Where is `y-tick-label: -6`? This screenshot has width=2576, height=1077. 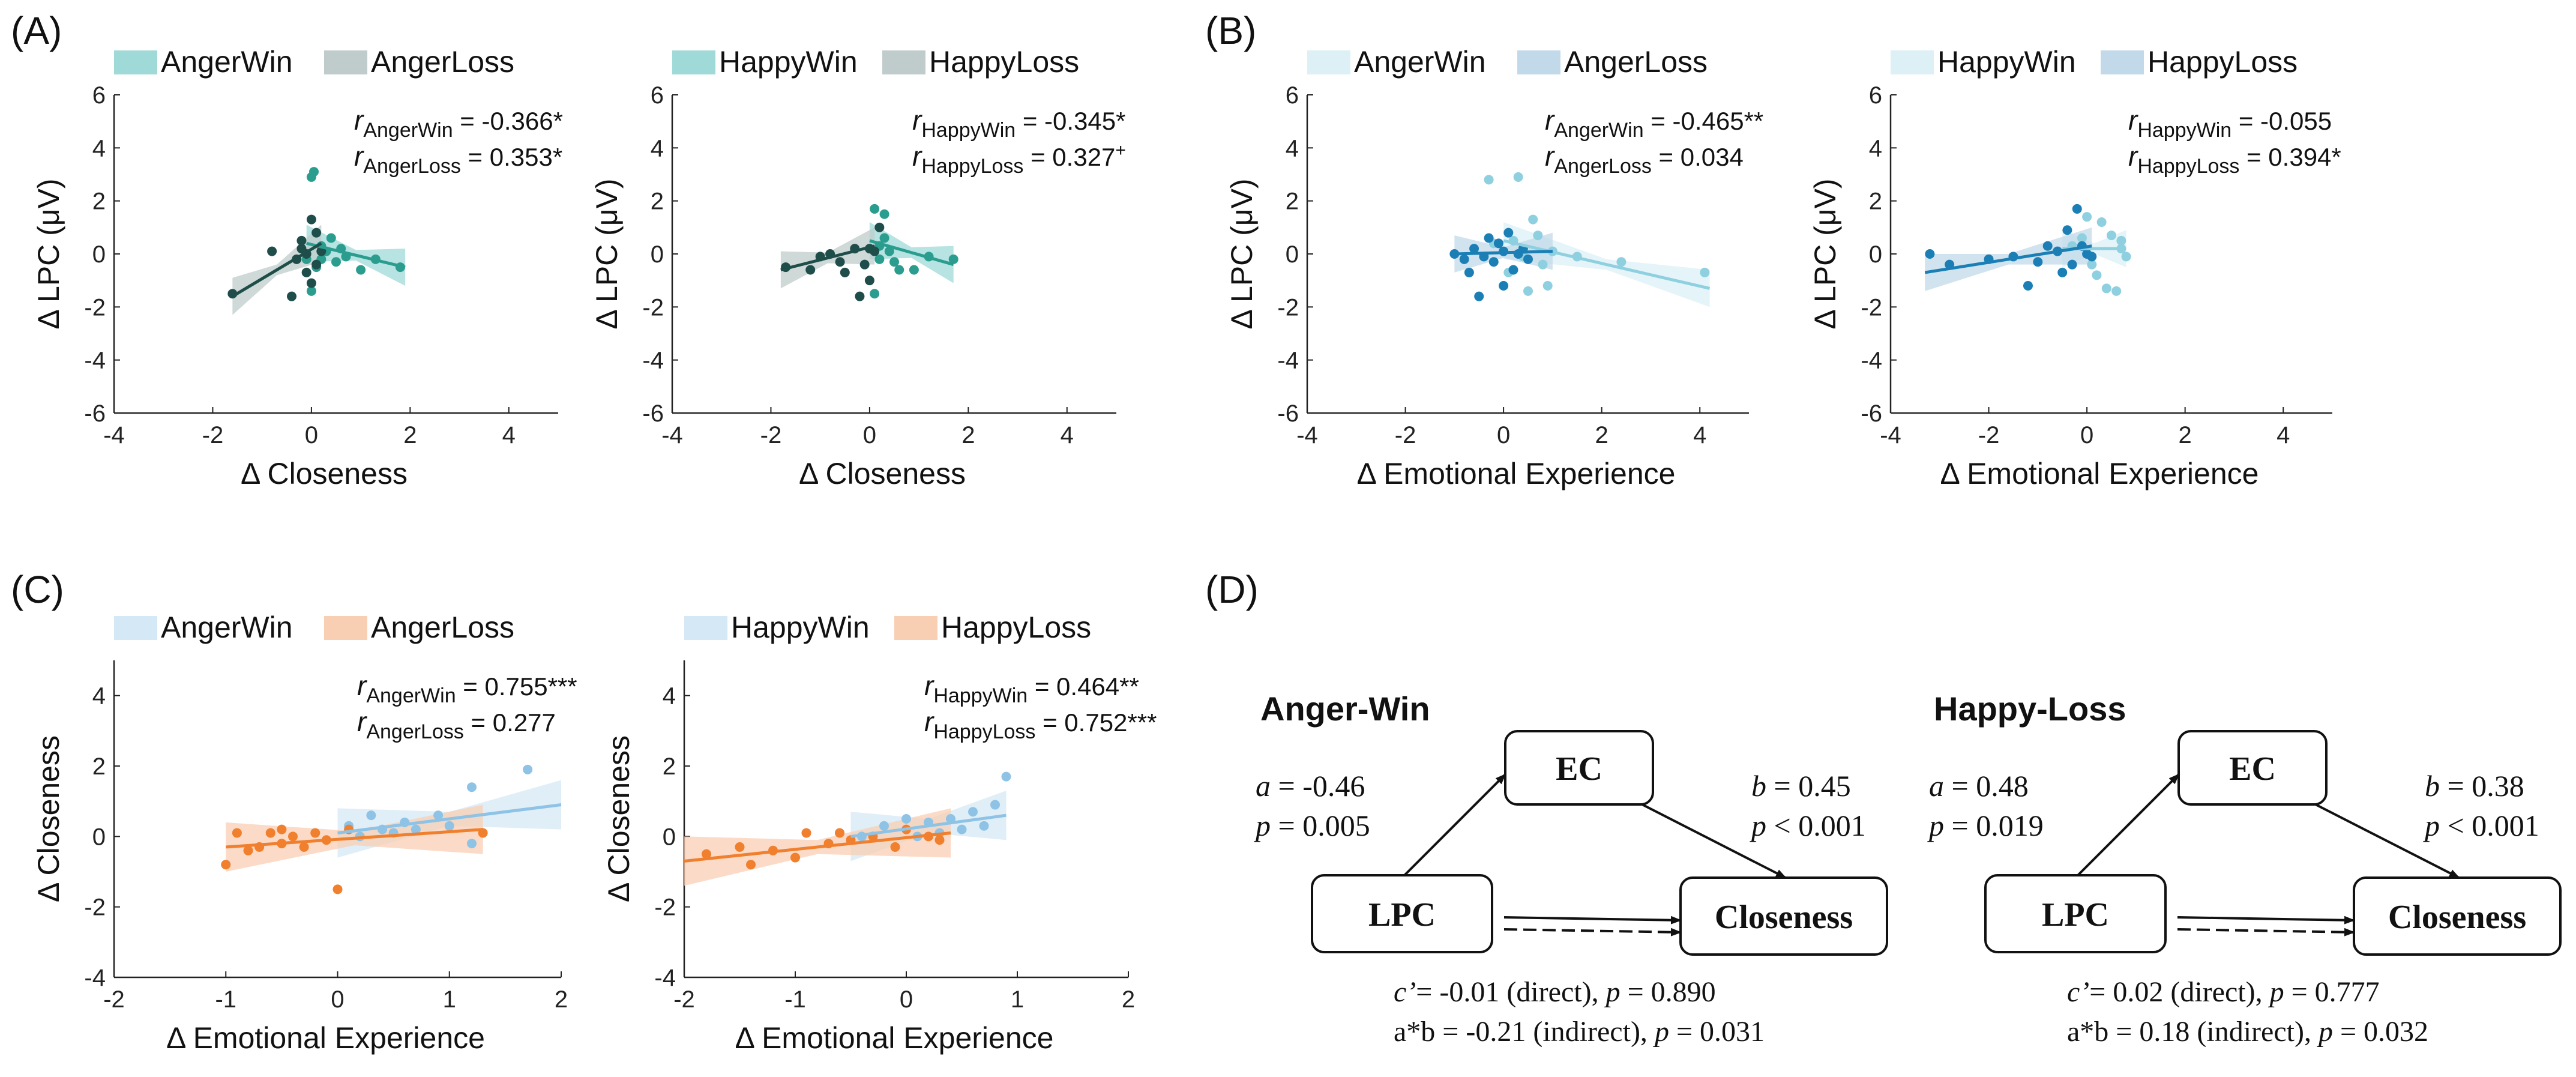
y-tick-label: -6 is located at coordinates (1872, 413).